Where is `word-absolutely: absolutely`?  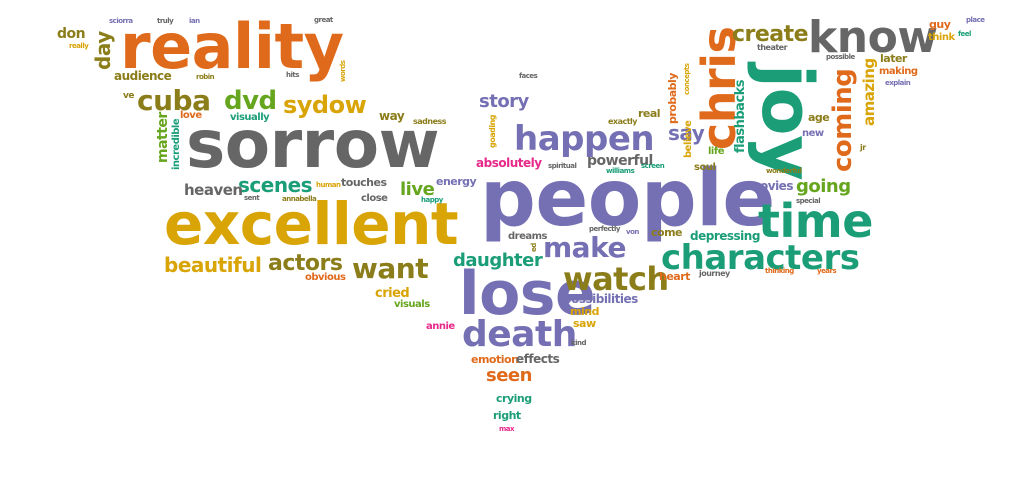 word-absolutely: absolutely is located at coordinates (509, 163).